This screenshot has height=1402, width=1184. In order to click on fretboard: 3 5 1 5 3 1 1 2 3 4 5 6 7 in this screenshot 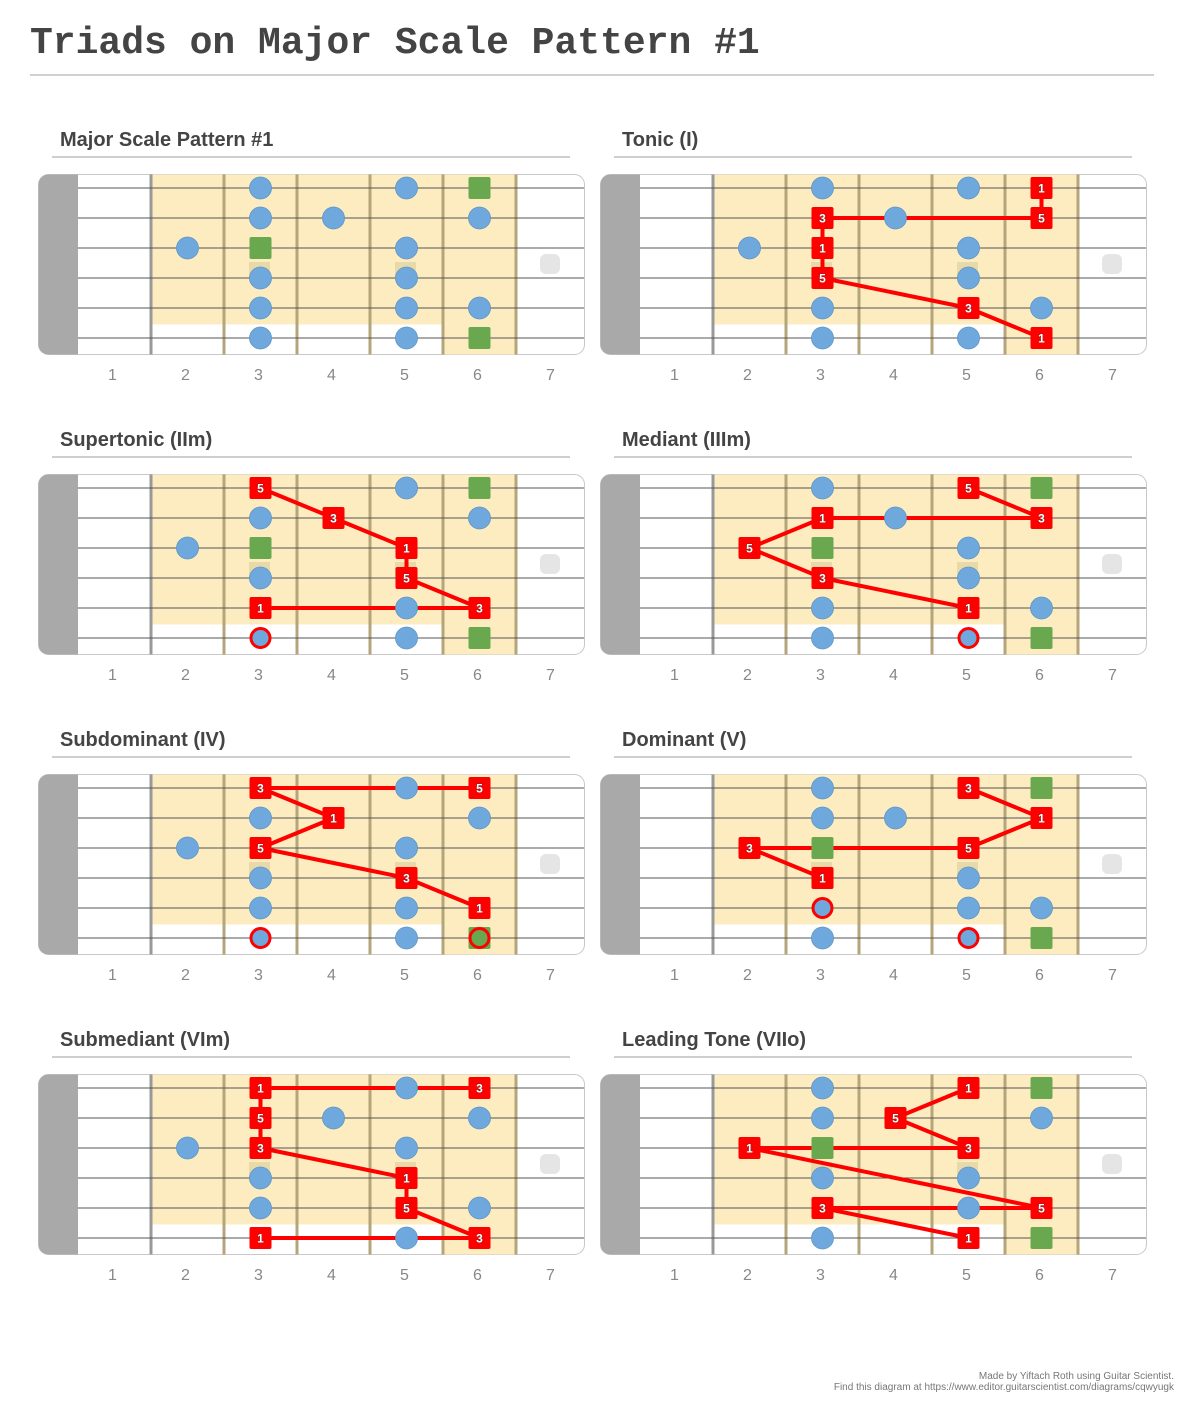, I will do `click(311, 879)`.